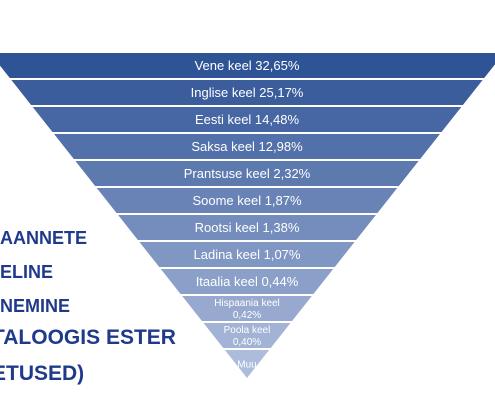 The image size is (495, 400). I want to click on funnel-level-3-label: Eesti keel 14,48%, so click(247, 119).